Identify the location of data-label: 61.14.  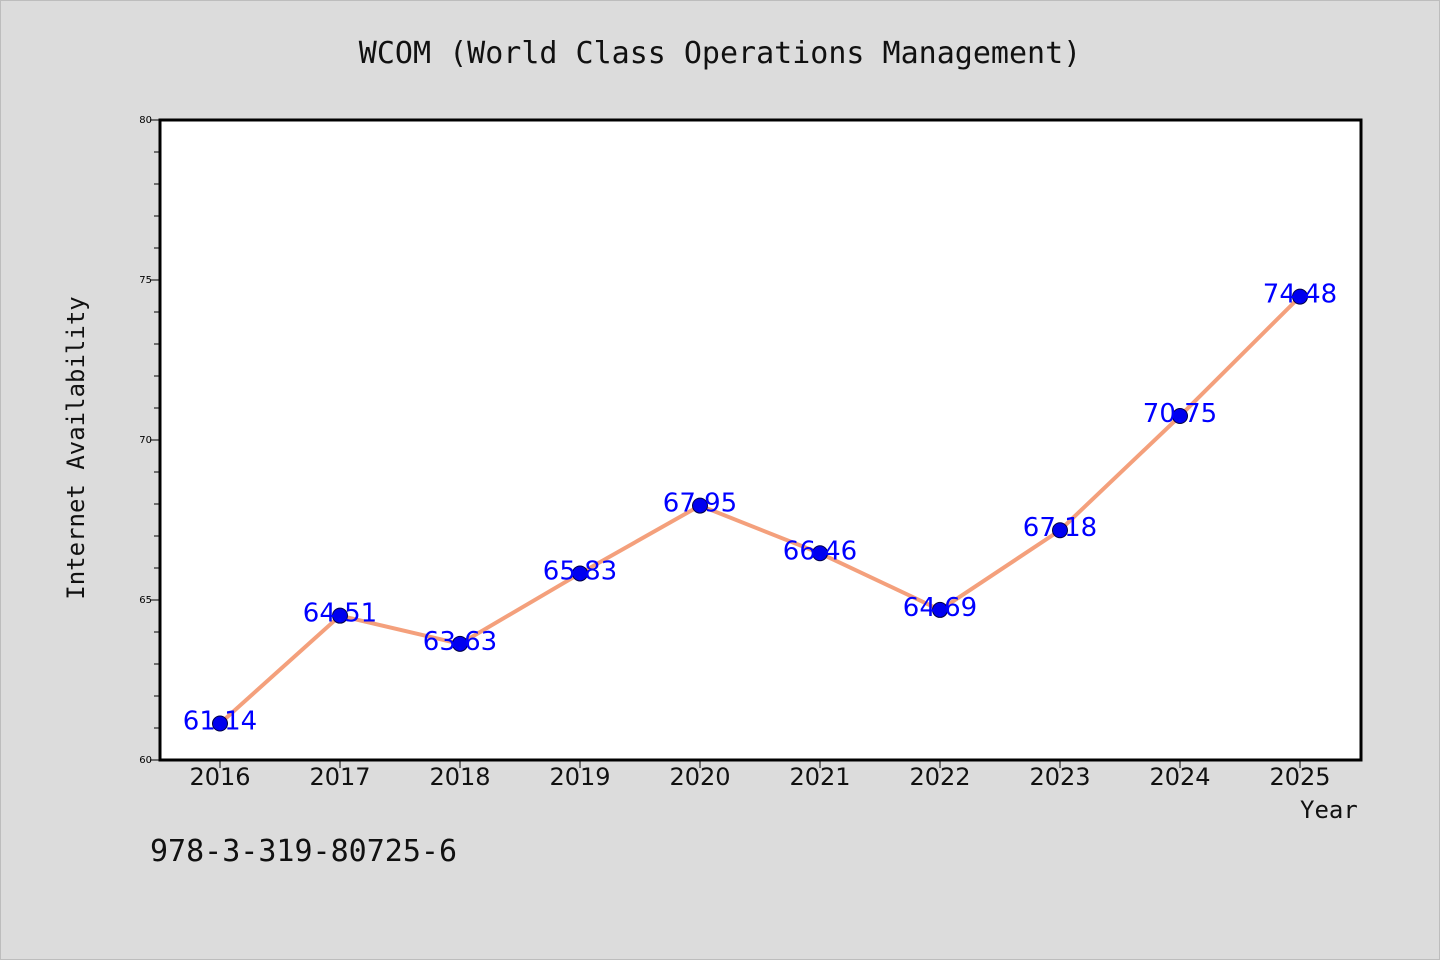
(220, 722).